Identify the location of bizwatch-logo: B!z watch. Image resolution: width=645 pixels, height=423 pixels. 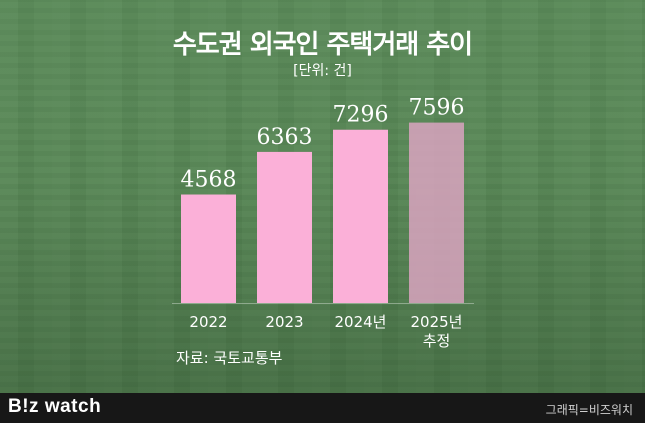
(54, 407).